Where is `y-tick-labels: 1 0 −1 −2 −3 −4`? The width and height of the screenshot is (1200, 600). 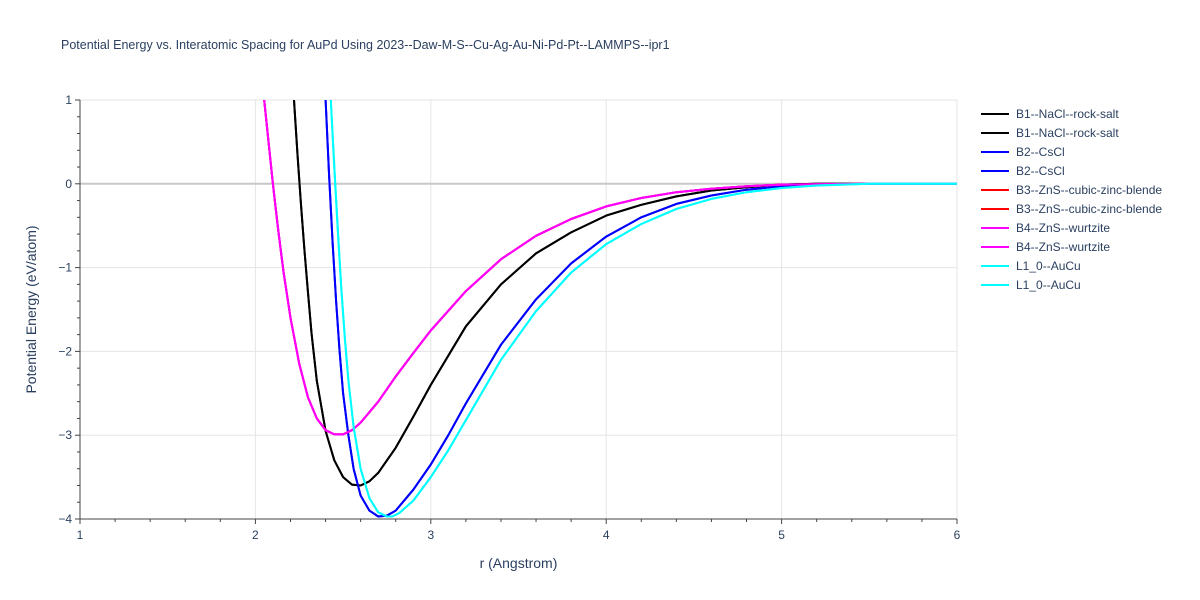
y-tick-labels: 1 0 −1 −2 −3 −4 is located at coordinates (65, 309).